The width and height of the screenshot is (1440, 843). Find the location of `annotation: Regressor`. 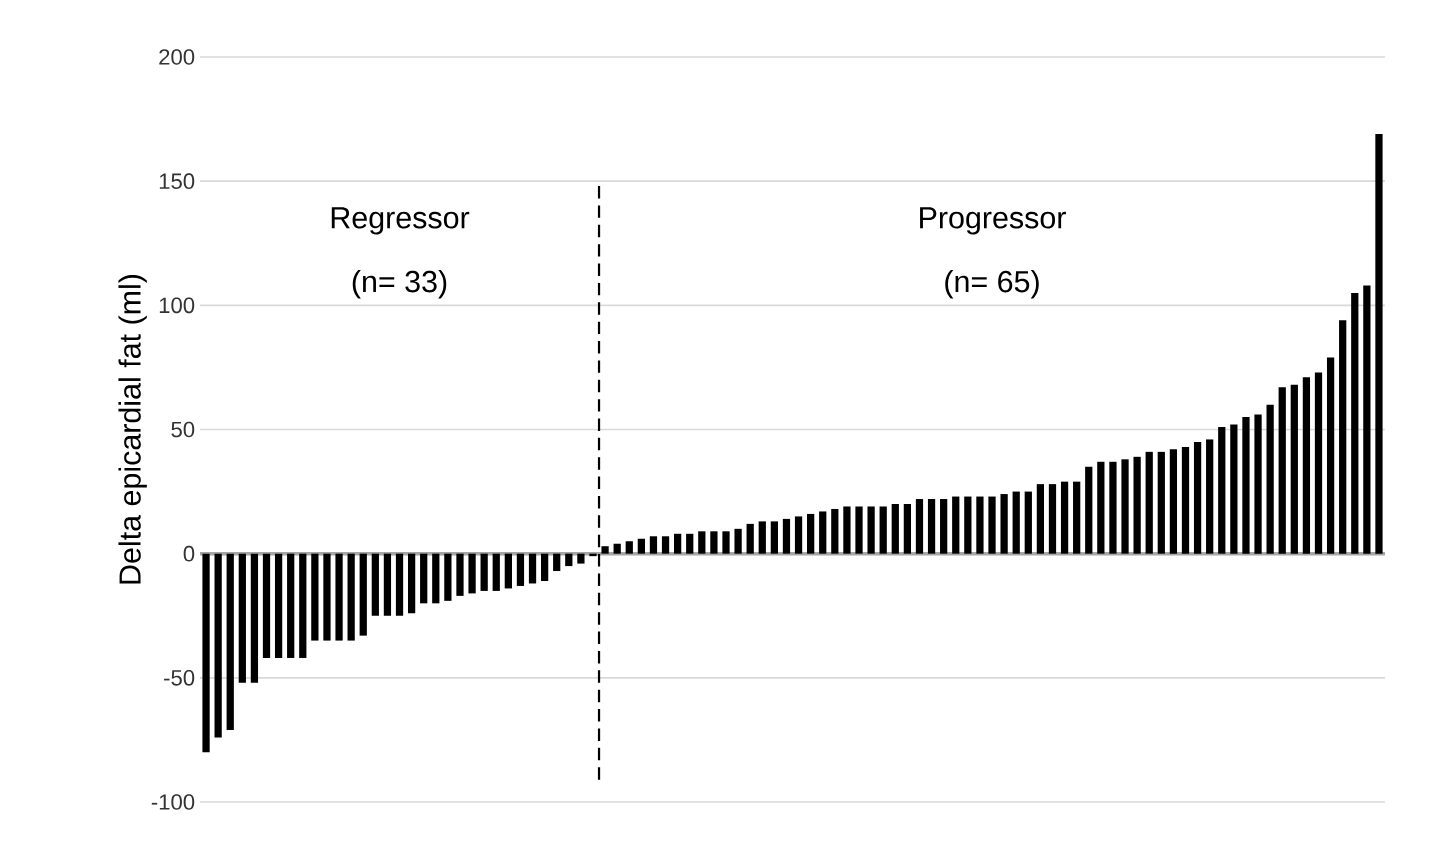

annotation: Regressor is located at coordinates (400, 221).